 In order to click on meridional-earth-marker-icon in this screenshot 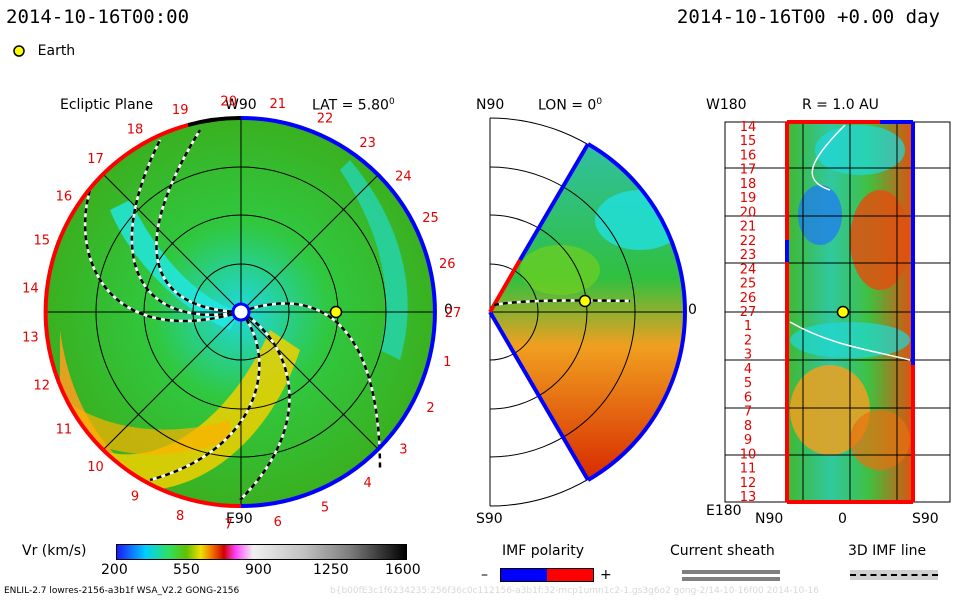, I will do `click(585, 301)`.